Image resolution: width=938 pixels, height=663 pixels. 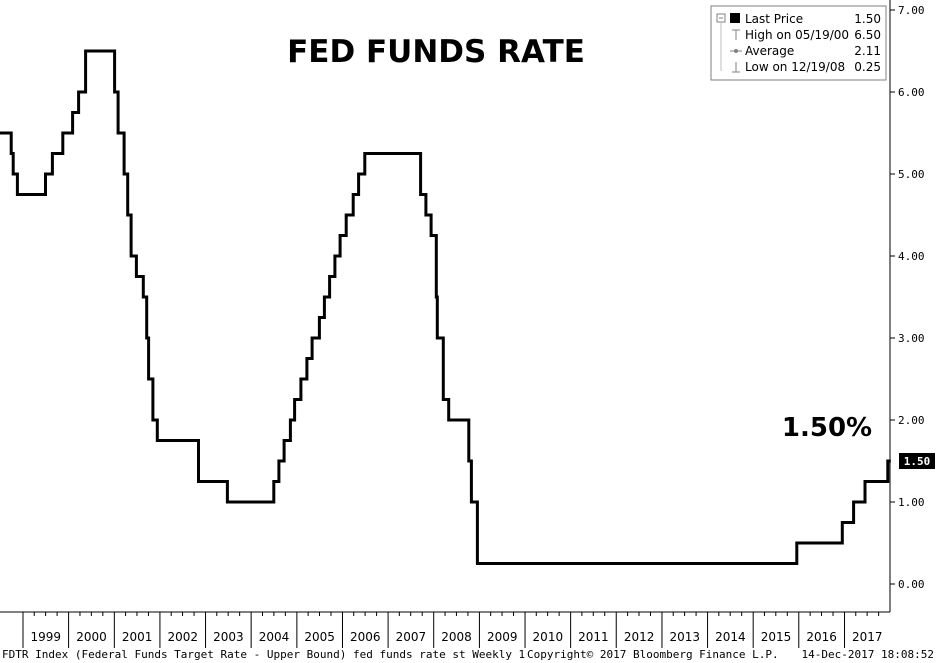 What do you see at coordinates (411, 637) in the screenshot?
I see `x-tick-label: 2007` at bounding box center [411, 637].